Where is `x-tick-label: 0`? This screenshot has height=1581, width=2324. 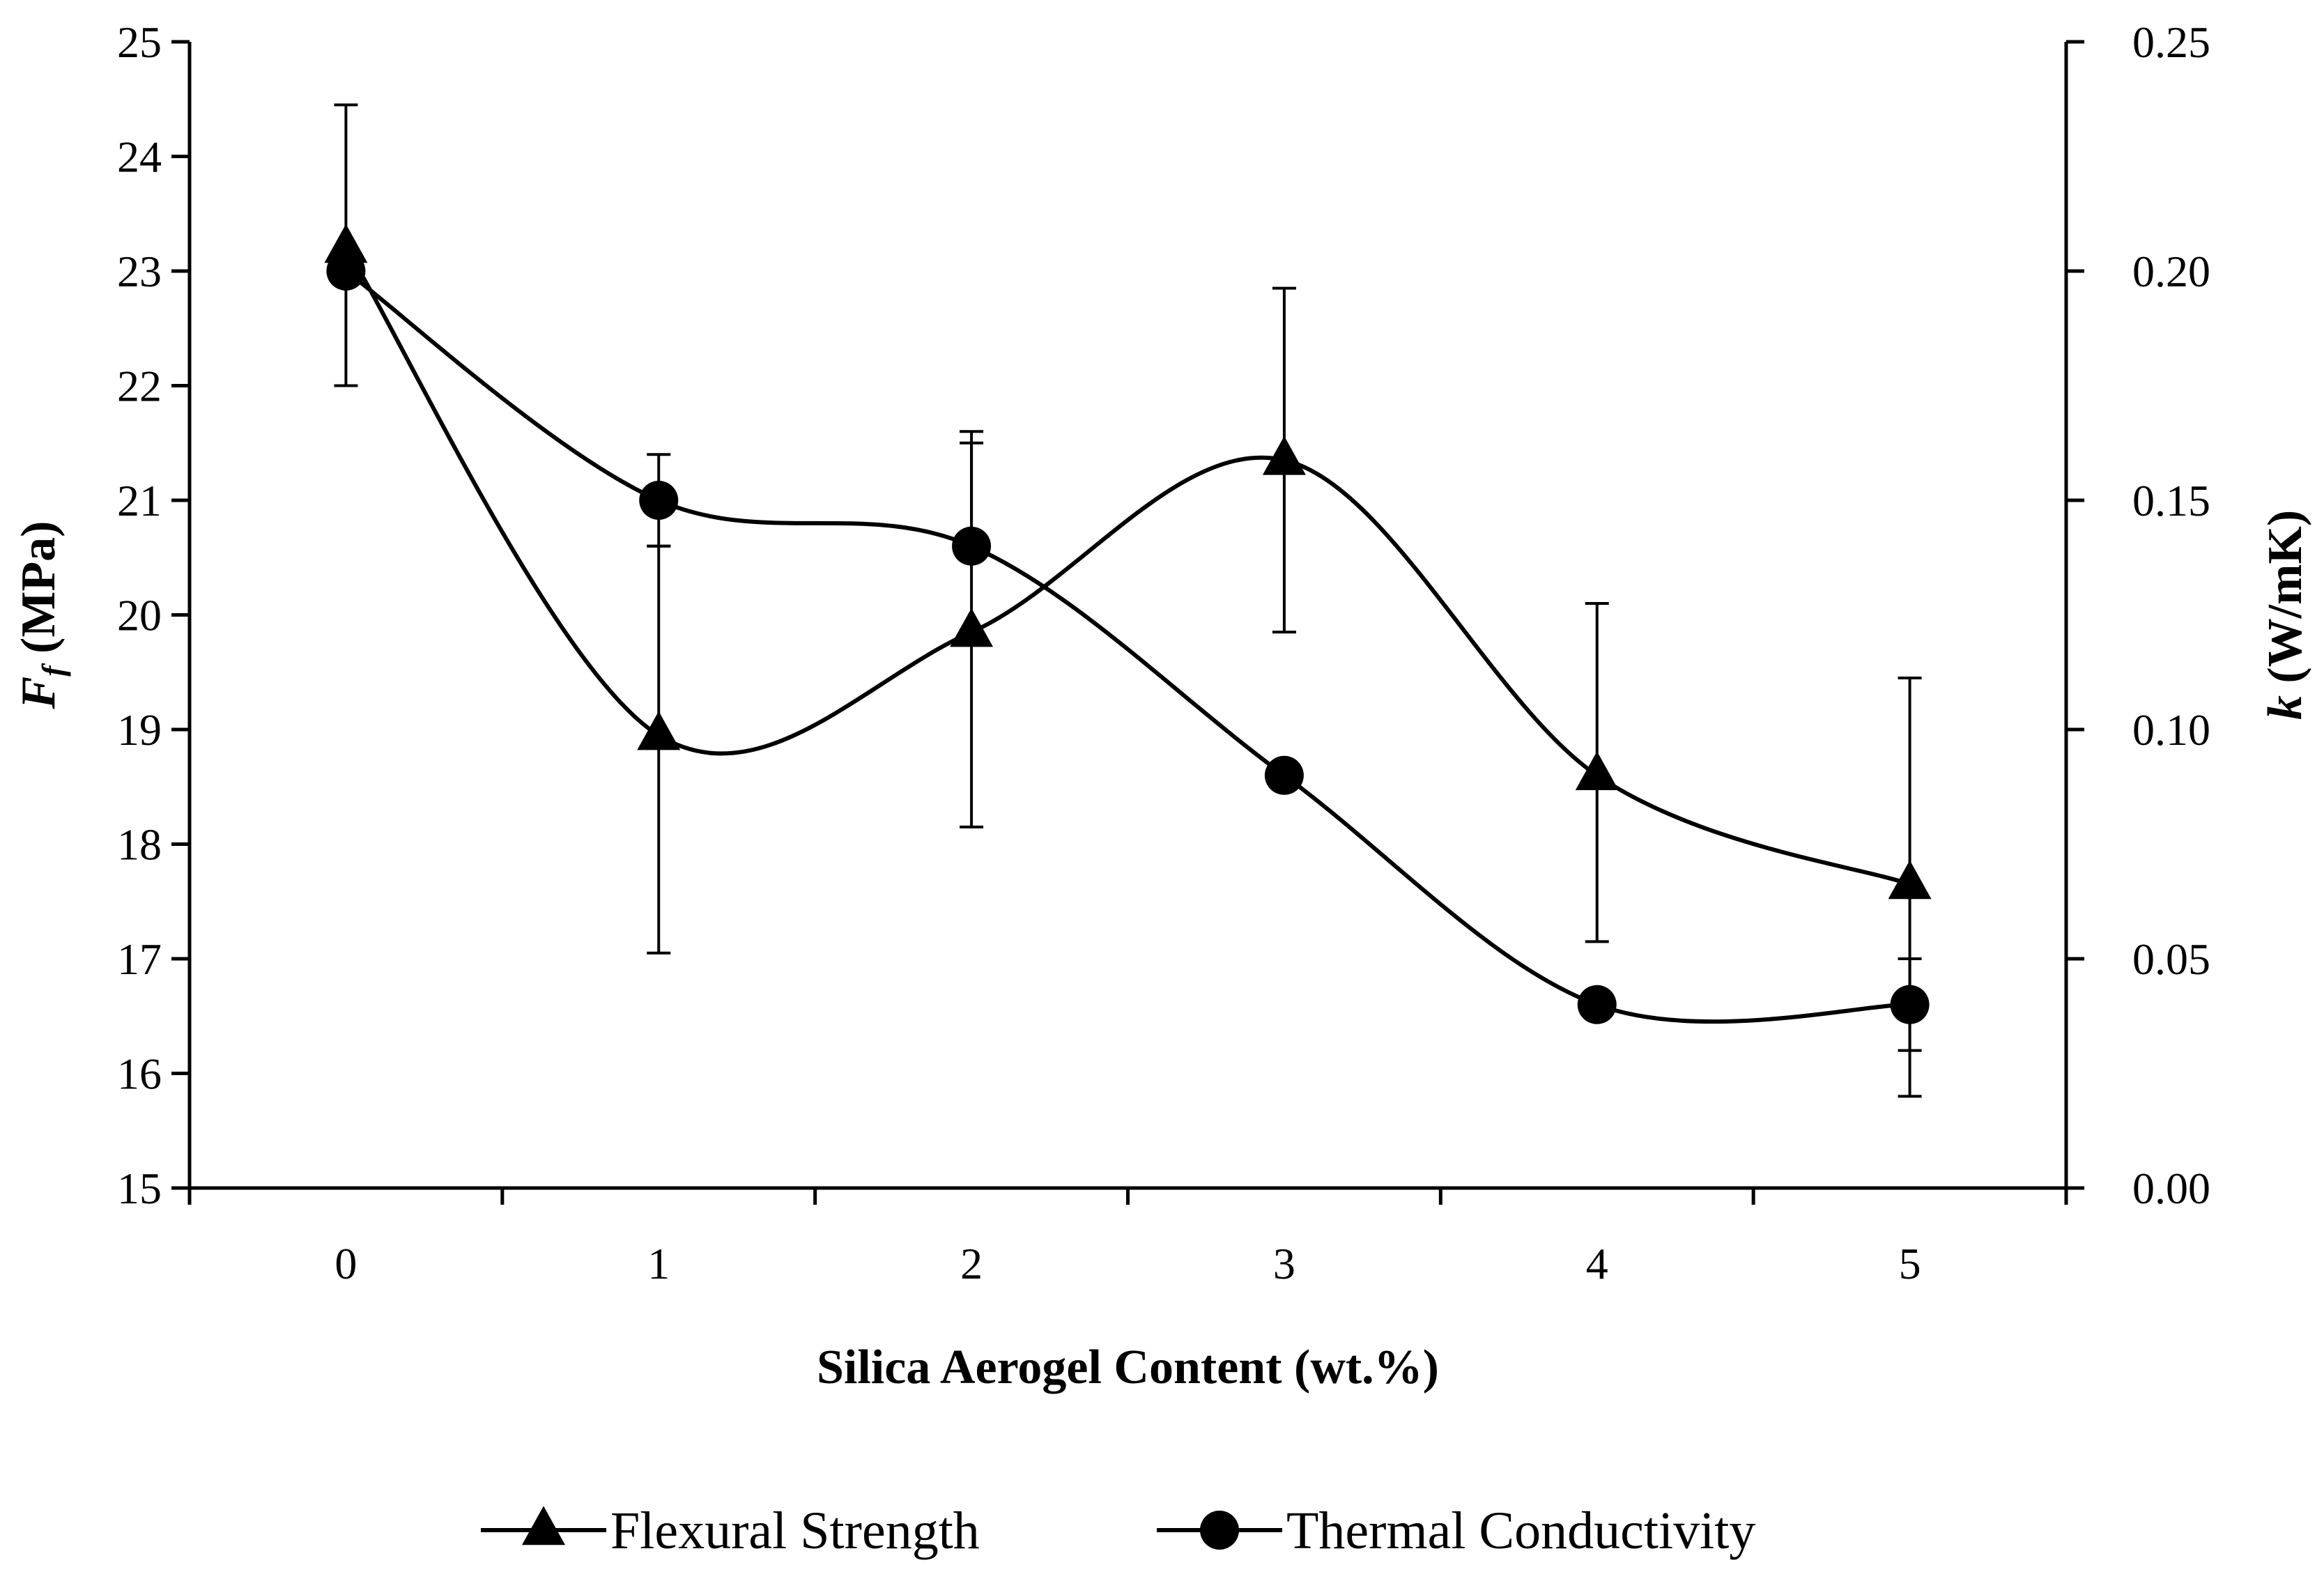
x-tick-label: 0 is located at coordinates (345, 1263).